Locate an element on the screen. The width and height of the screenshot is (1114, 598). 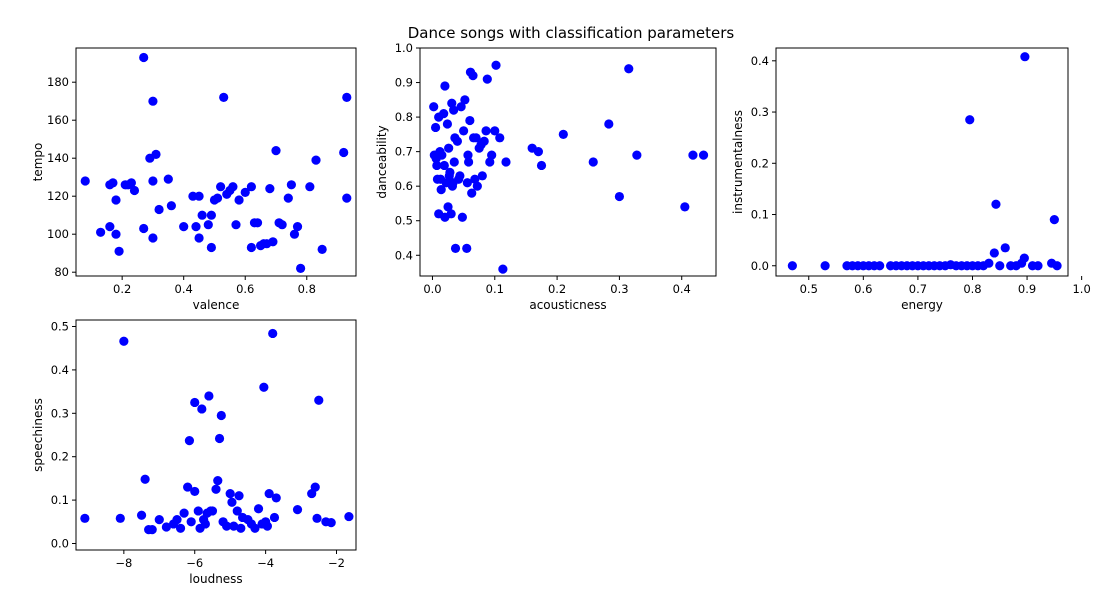
x-tick-label: 0.9 is located at coordinates (1027, 289).